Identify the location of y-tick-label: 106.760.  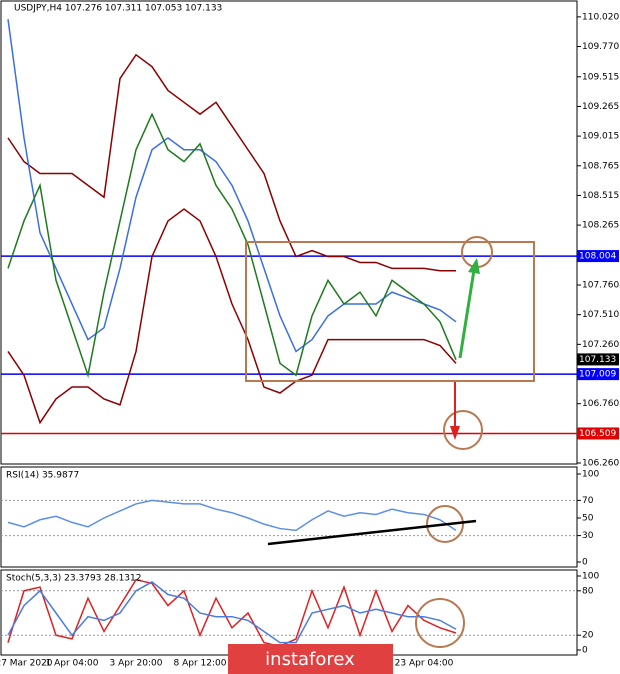
(600, 404).